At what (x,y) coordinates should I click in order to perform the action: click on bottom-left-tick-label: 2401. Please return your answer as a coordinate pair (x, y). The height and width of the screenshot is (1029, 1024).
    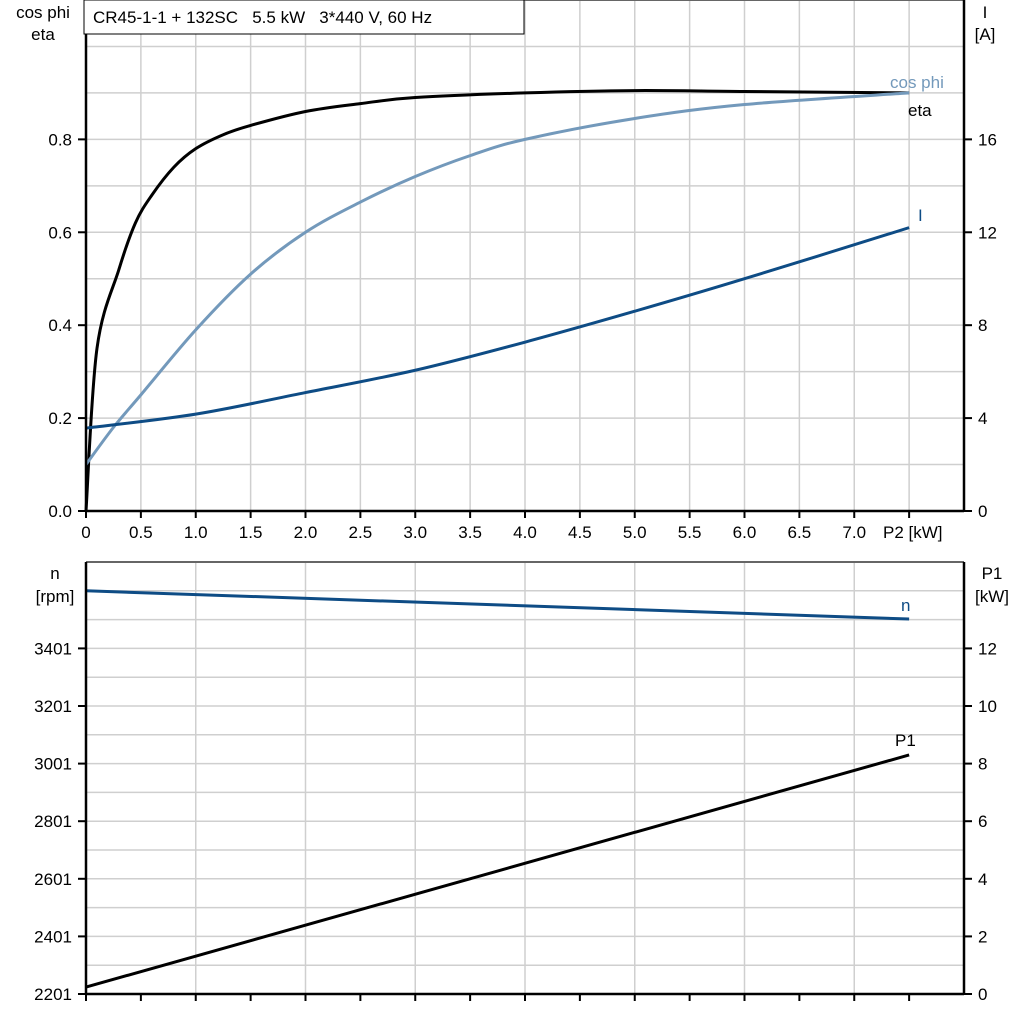
    Looking at the image, I should click on (53, 936).